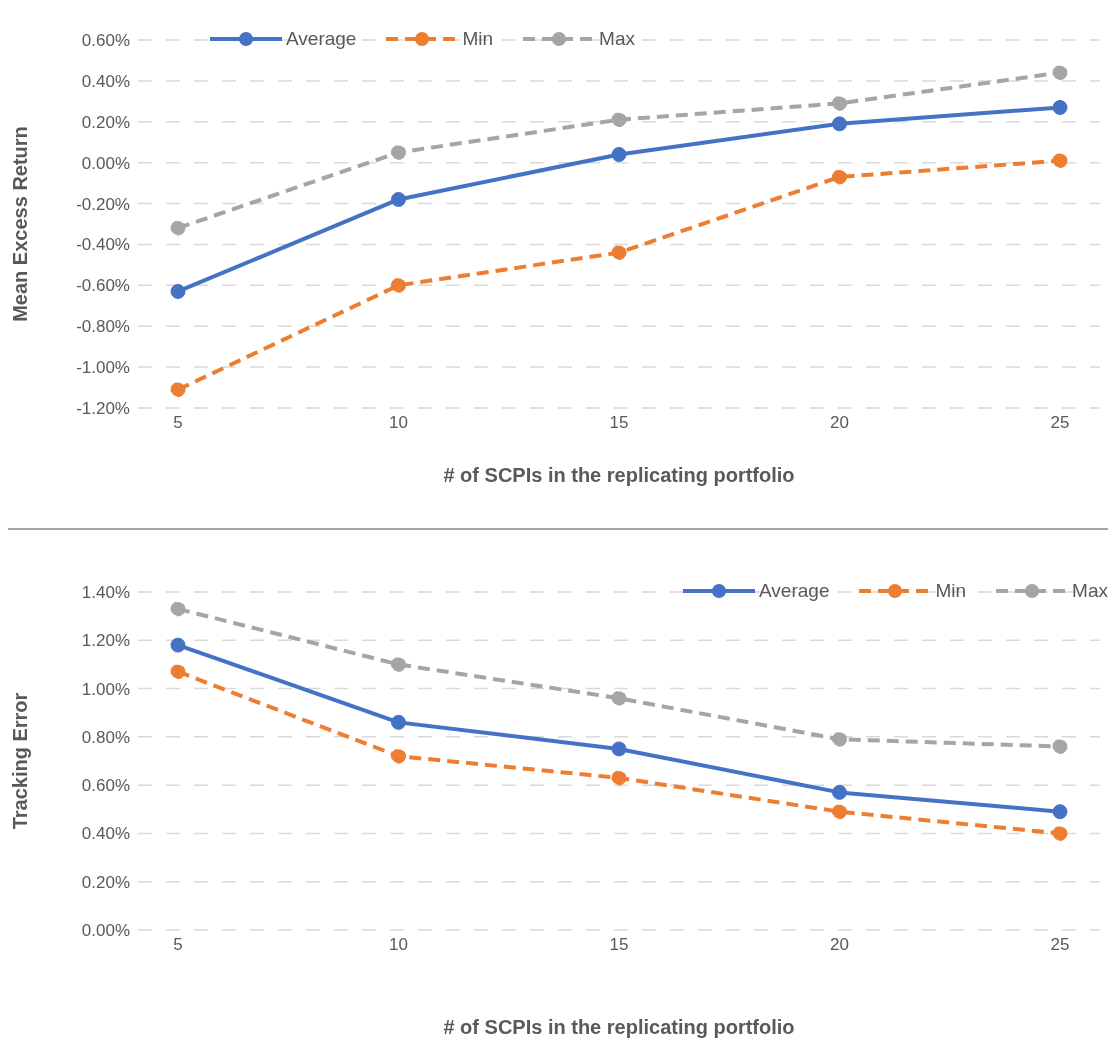 The width and height of the screenshot is (1109, 1064). I want to click on y-tick-label: -1.20%, so click(103, 409).